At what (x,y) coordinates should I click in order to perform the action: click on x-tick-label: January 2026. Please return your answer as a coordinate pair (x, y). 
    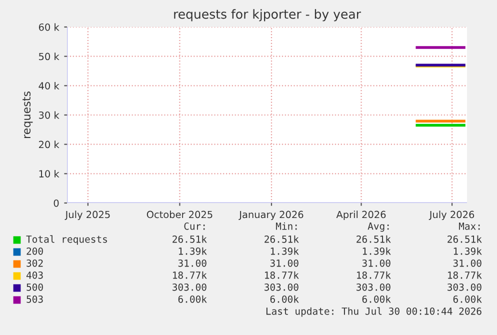
    Looking at the image, I should click on (271, 215).